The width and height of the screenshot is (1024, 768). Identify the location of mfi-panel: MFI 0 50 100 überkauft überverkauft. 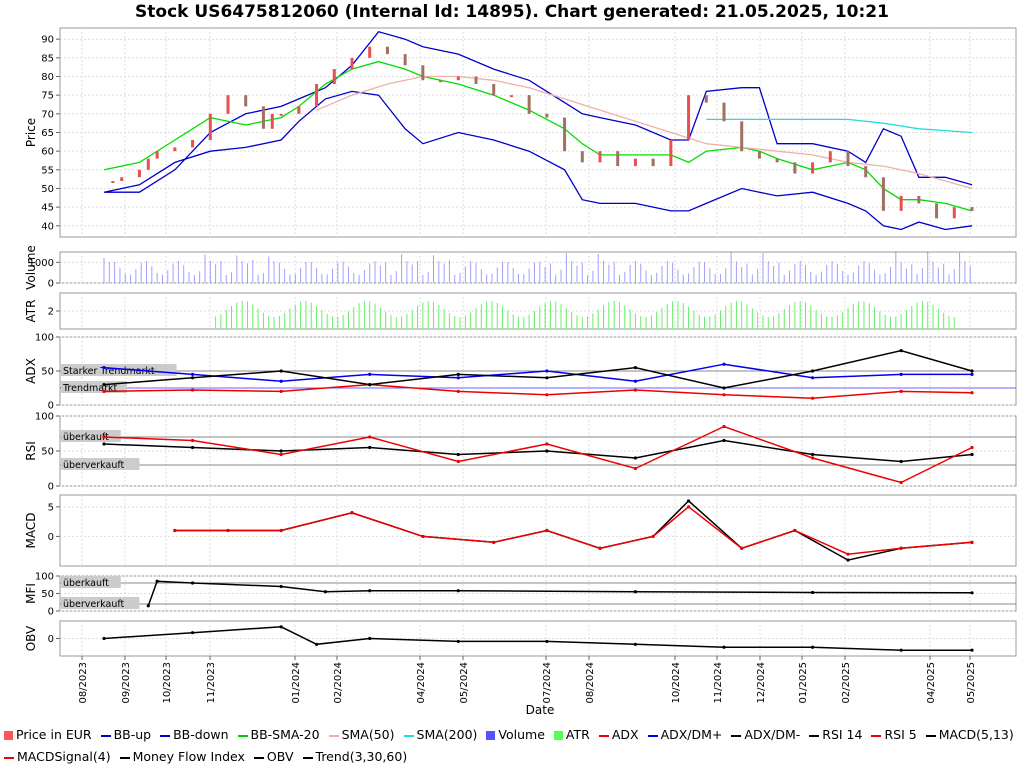
(520, 595).